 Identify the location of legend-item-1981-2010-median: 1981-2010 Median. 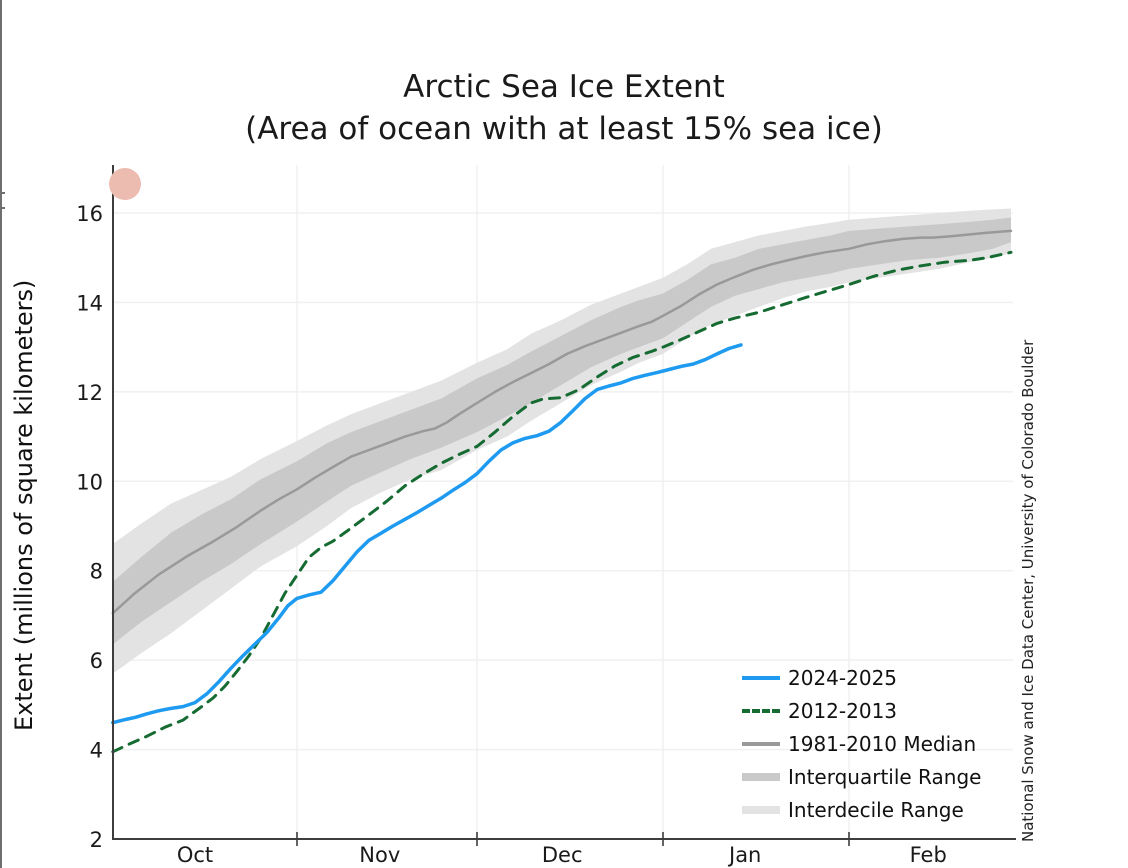
(861, 743).